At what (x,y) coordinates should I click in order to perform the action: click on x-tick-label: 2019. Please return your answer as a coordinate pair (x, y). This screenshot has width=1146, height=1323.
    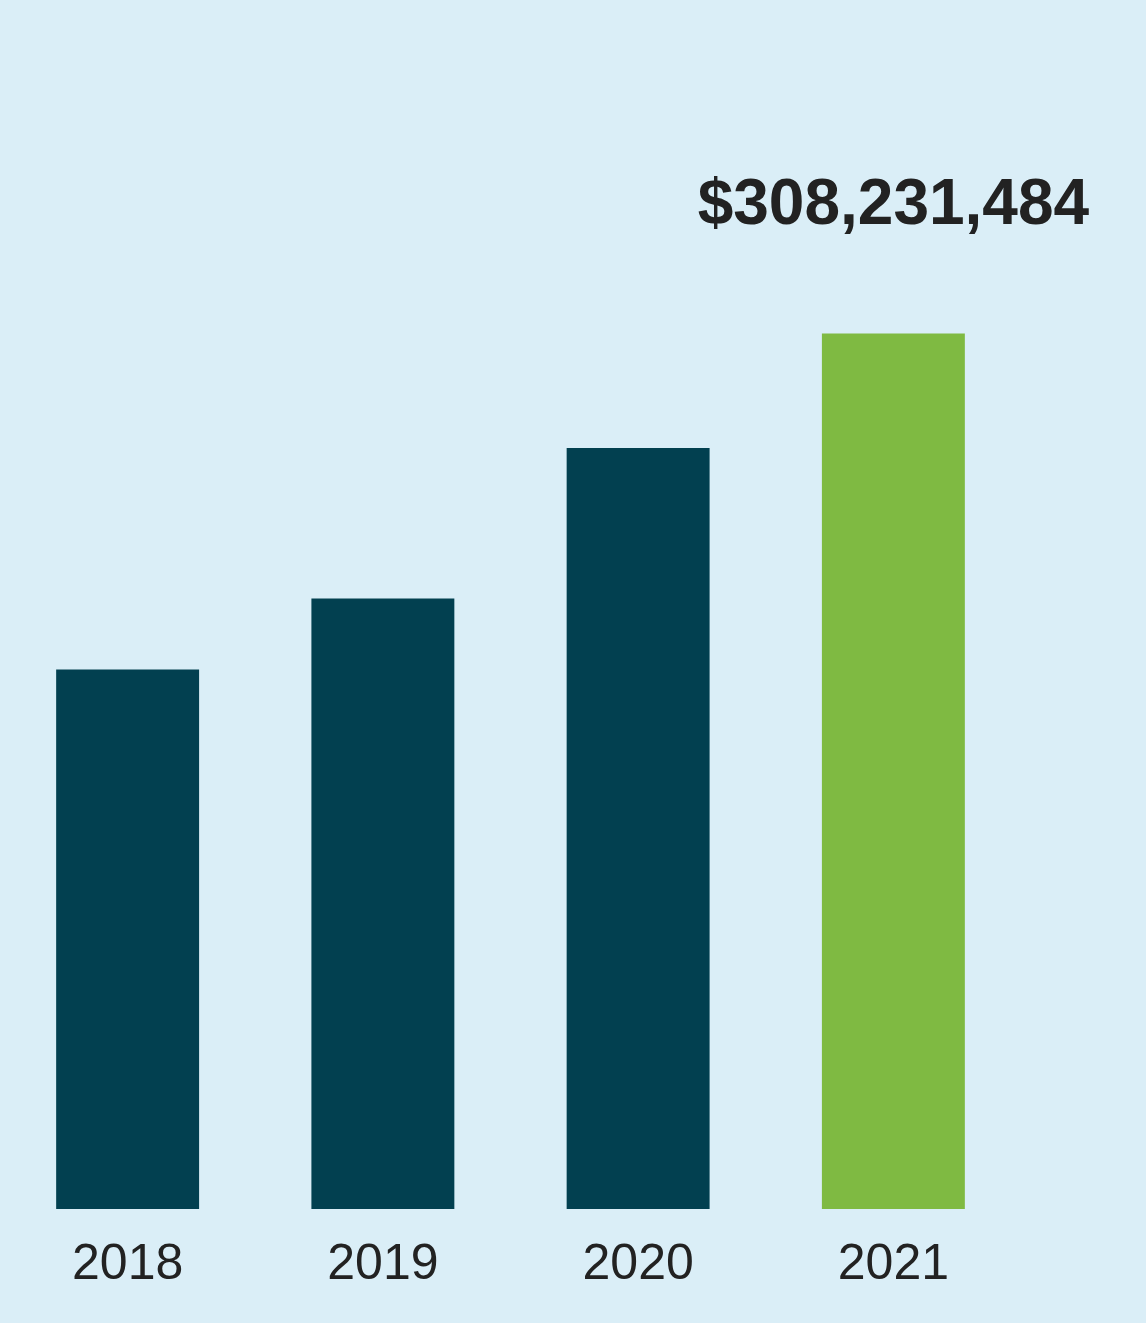
    Looking at the image, I should click on (383, 1261).